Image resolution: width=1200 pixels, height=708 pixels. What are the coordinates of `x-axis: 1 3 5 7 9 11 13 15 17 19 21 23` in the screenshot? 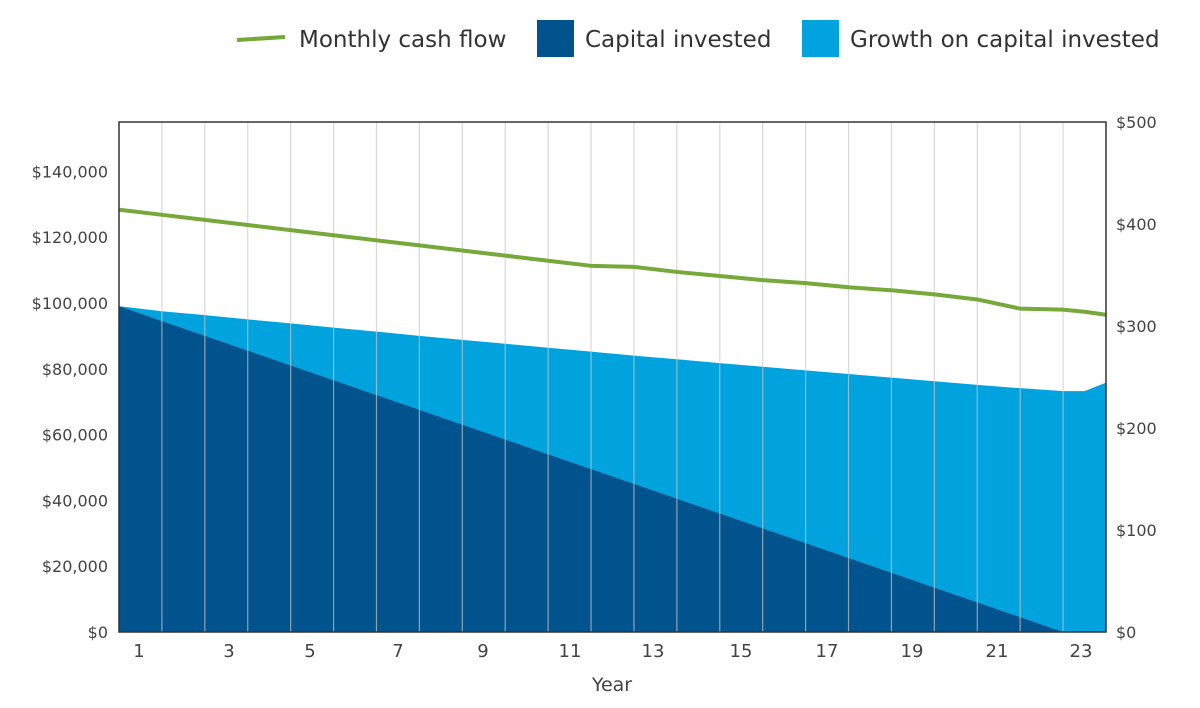 It's located at (612, 651).